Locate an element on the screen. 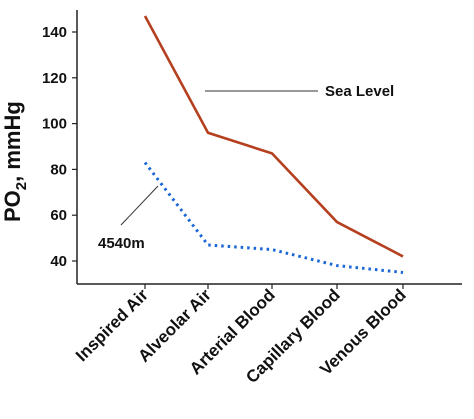  y-tick-label: 60 is located at coordinates (58, 215).